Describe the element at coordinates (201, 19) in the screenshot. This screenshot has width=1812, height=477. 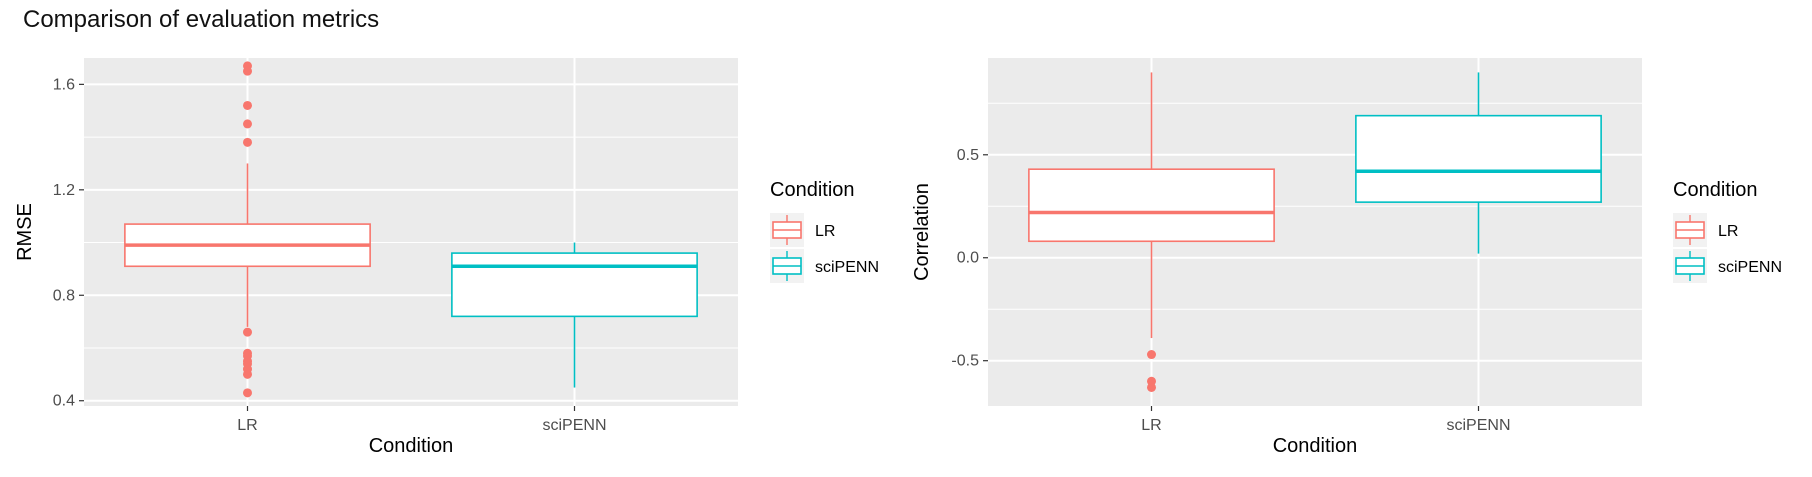
I see `figure-title: Comparison of evaluation metrics` at that location.